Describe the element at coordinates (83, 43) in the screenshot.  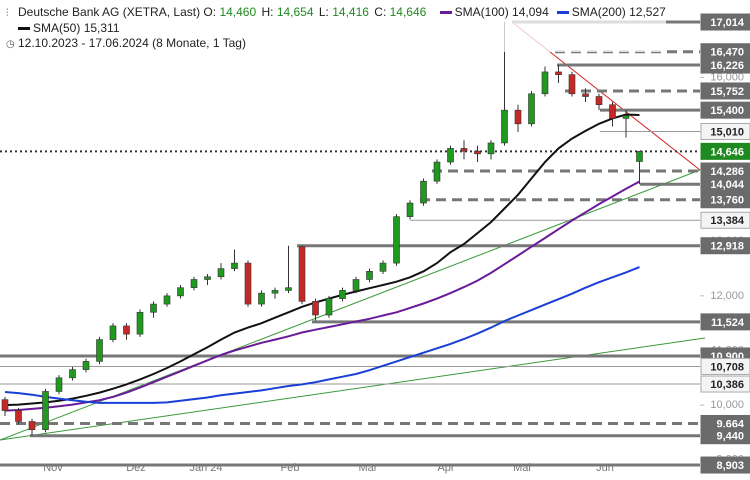
I see `date-range: 12.10.2023 - 17.06.2024` at that location.